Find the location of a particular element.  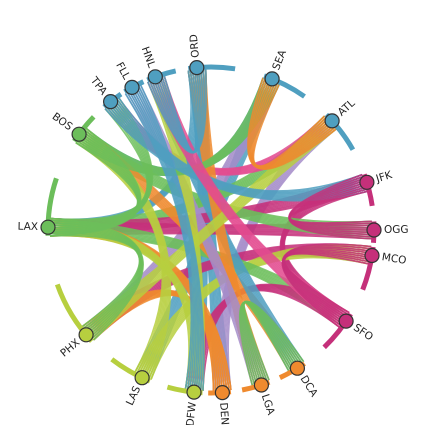

node-label-mco: MCO is located at coordinates (394, 259).